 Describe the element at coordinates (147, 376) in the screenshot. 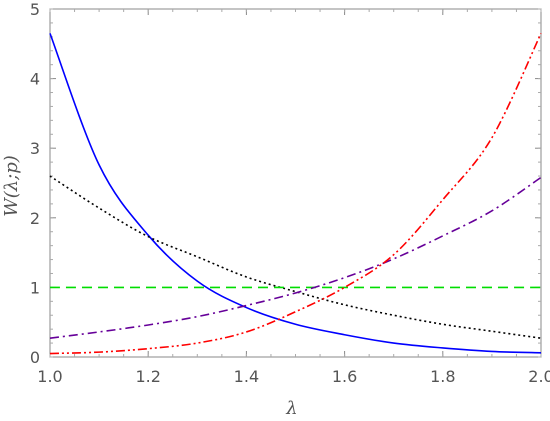

I see `x-tick-label: 1.2` at that location.